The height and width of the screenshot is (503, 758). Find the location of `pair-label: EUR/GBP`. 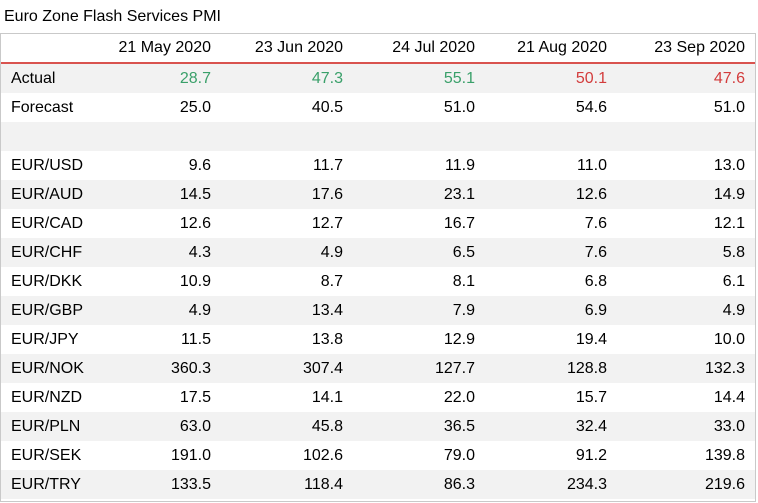

pair-label: EUR/GBP is located at coordinates (47, 310).